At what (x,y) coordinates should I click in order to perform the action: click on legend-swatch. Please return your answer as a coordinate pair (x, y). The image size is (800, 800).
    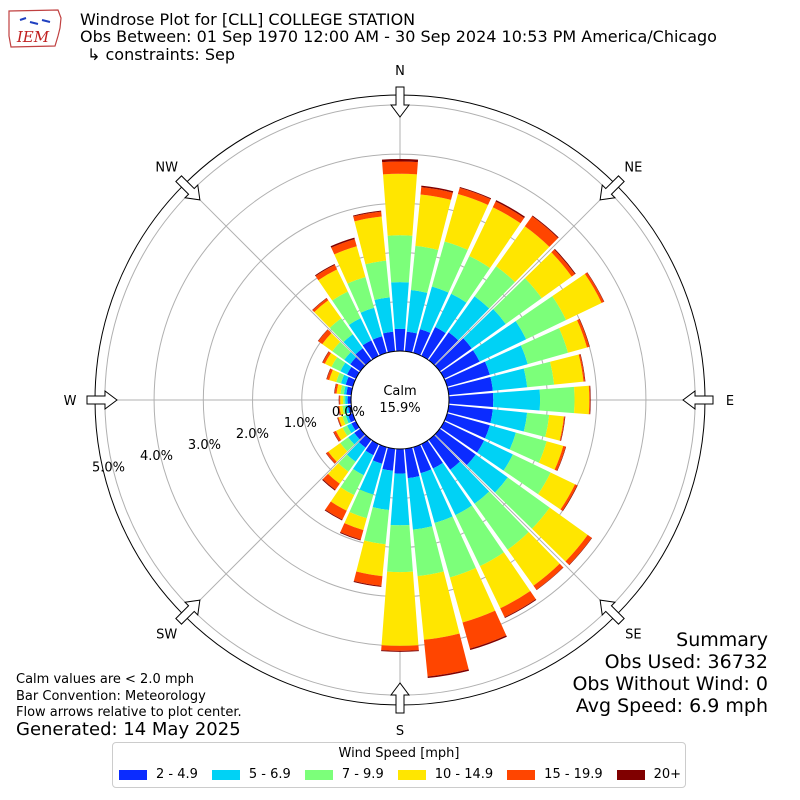
    Looking at the image, I should click on (225, 774).